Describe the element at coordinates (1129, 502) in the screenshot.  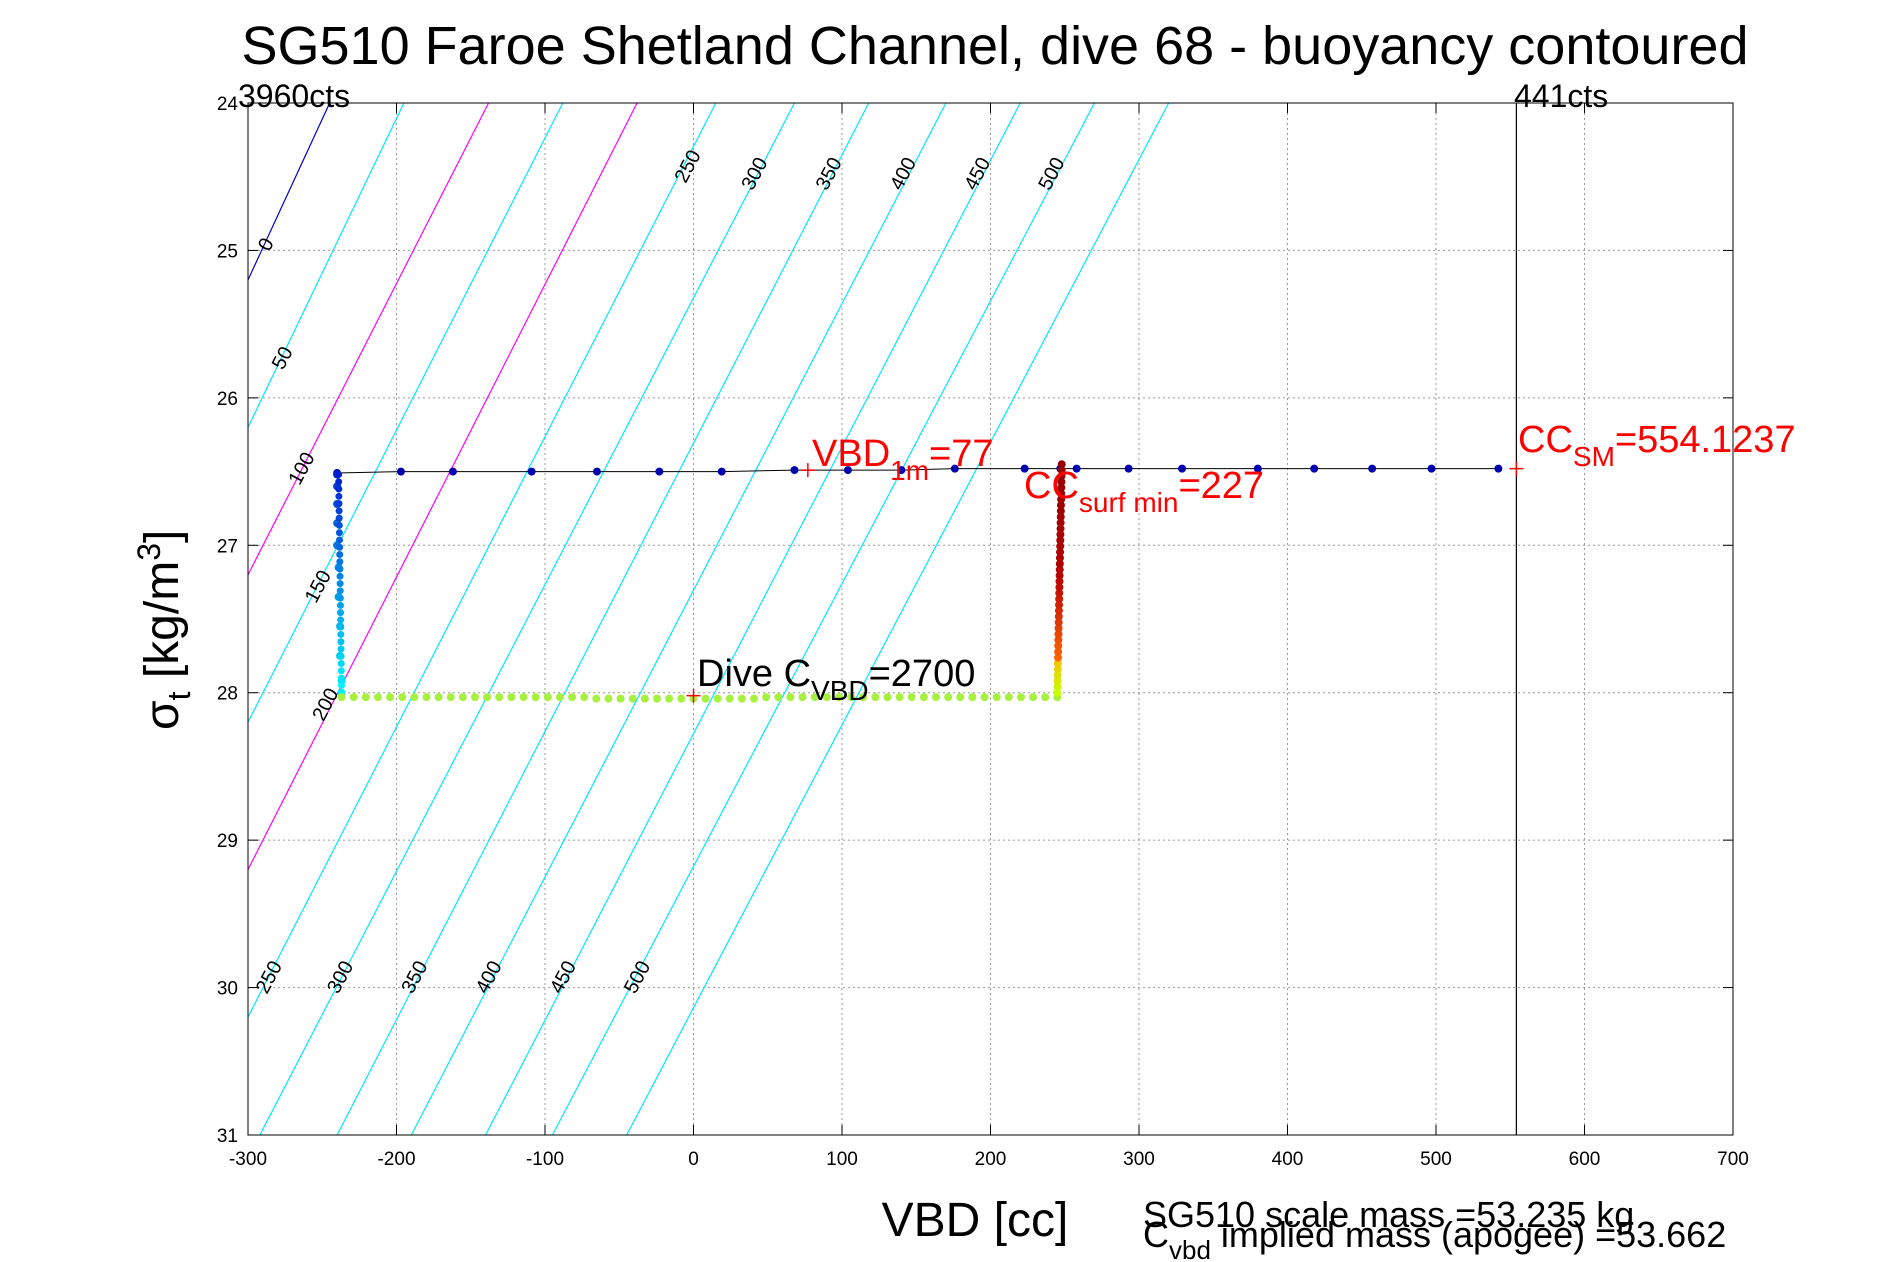
I see `annotation-cc-surf-sub: surf min` at that location.